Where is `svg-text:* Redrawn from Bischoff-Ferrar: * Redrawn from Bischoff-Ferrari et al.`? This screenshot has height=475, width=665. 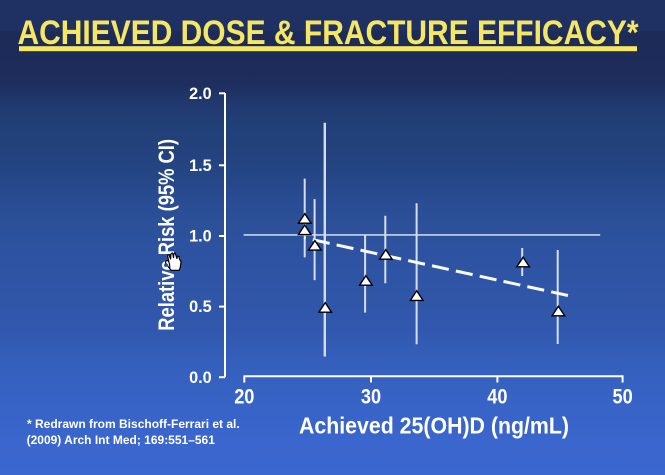
svg-text:* Redrawn from Bischoff-Ferrar: * Redrawn from Bischoff-Ferrari et al. is located at coordinates (133, 424).